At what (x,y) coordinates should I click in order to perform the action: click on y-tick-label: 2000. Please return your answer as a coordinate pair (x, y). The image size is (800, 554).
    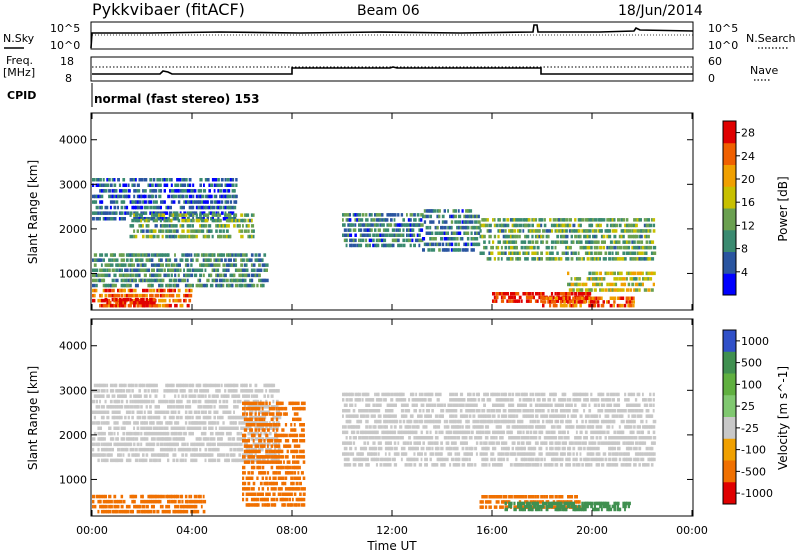
    Looking at the image, I should click on (73, 229).